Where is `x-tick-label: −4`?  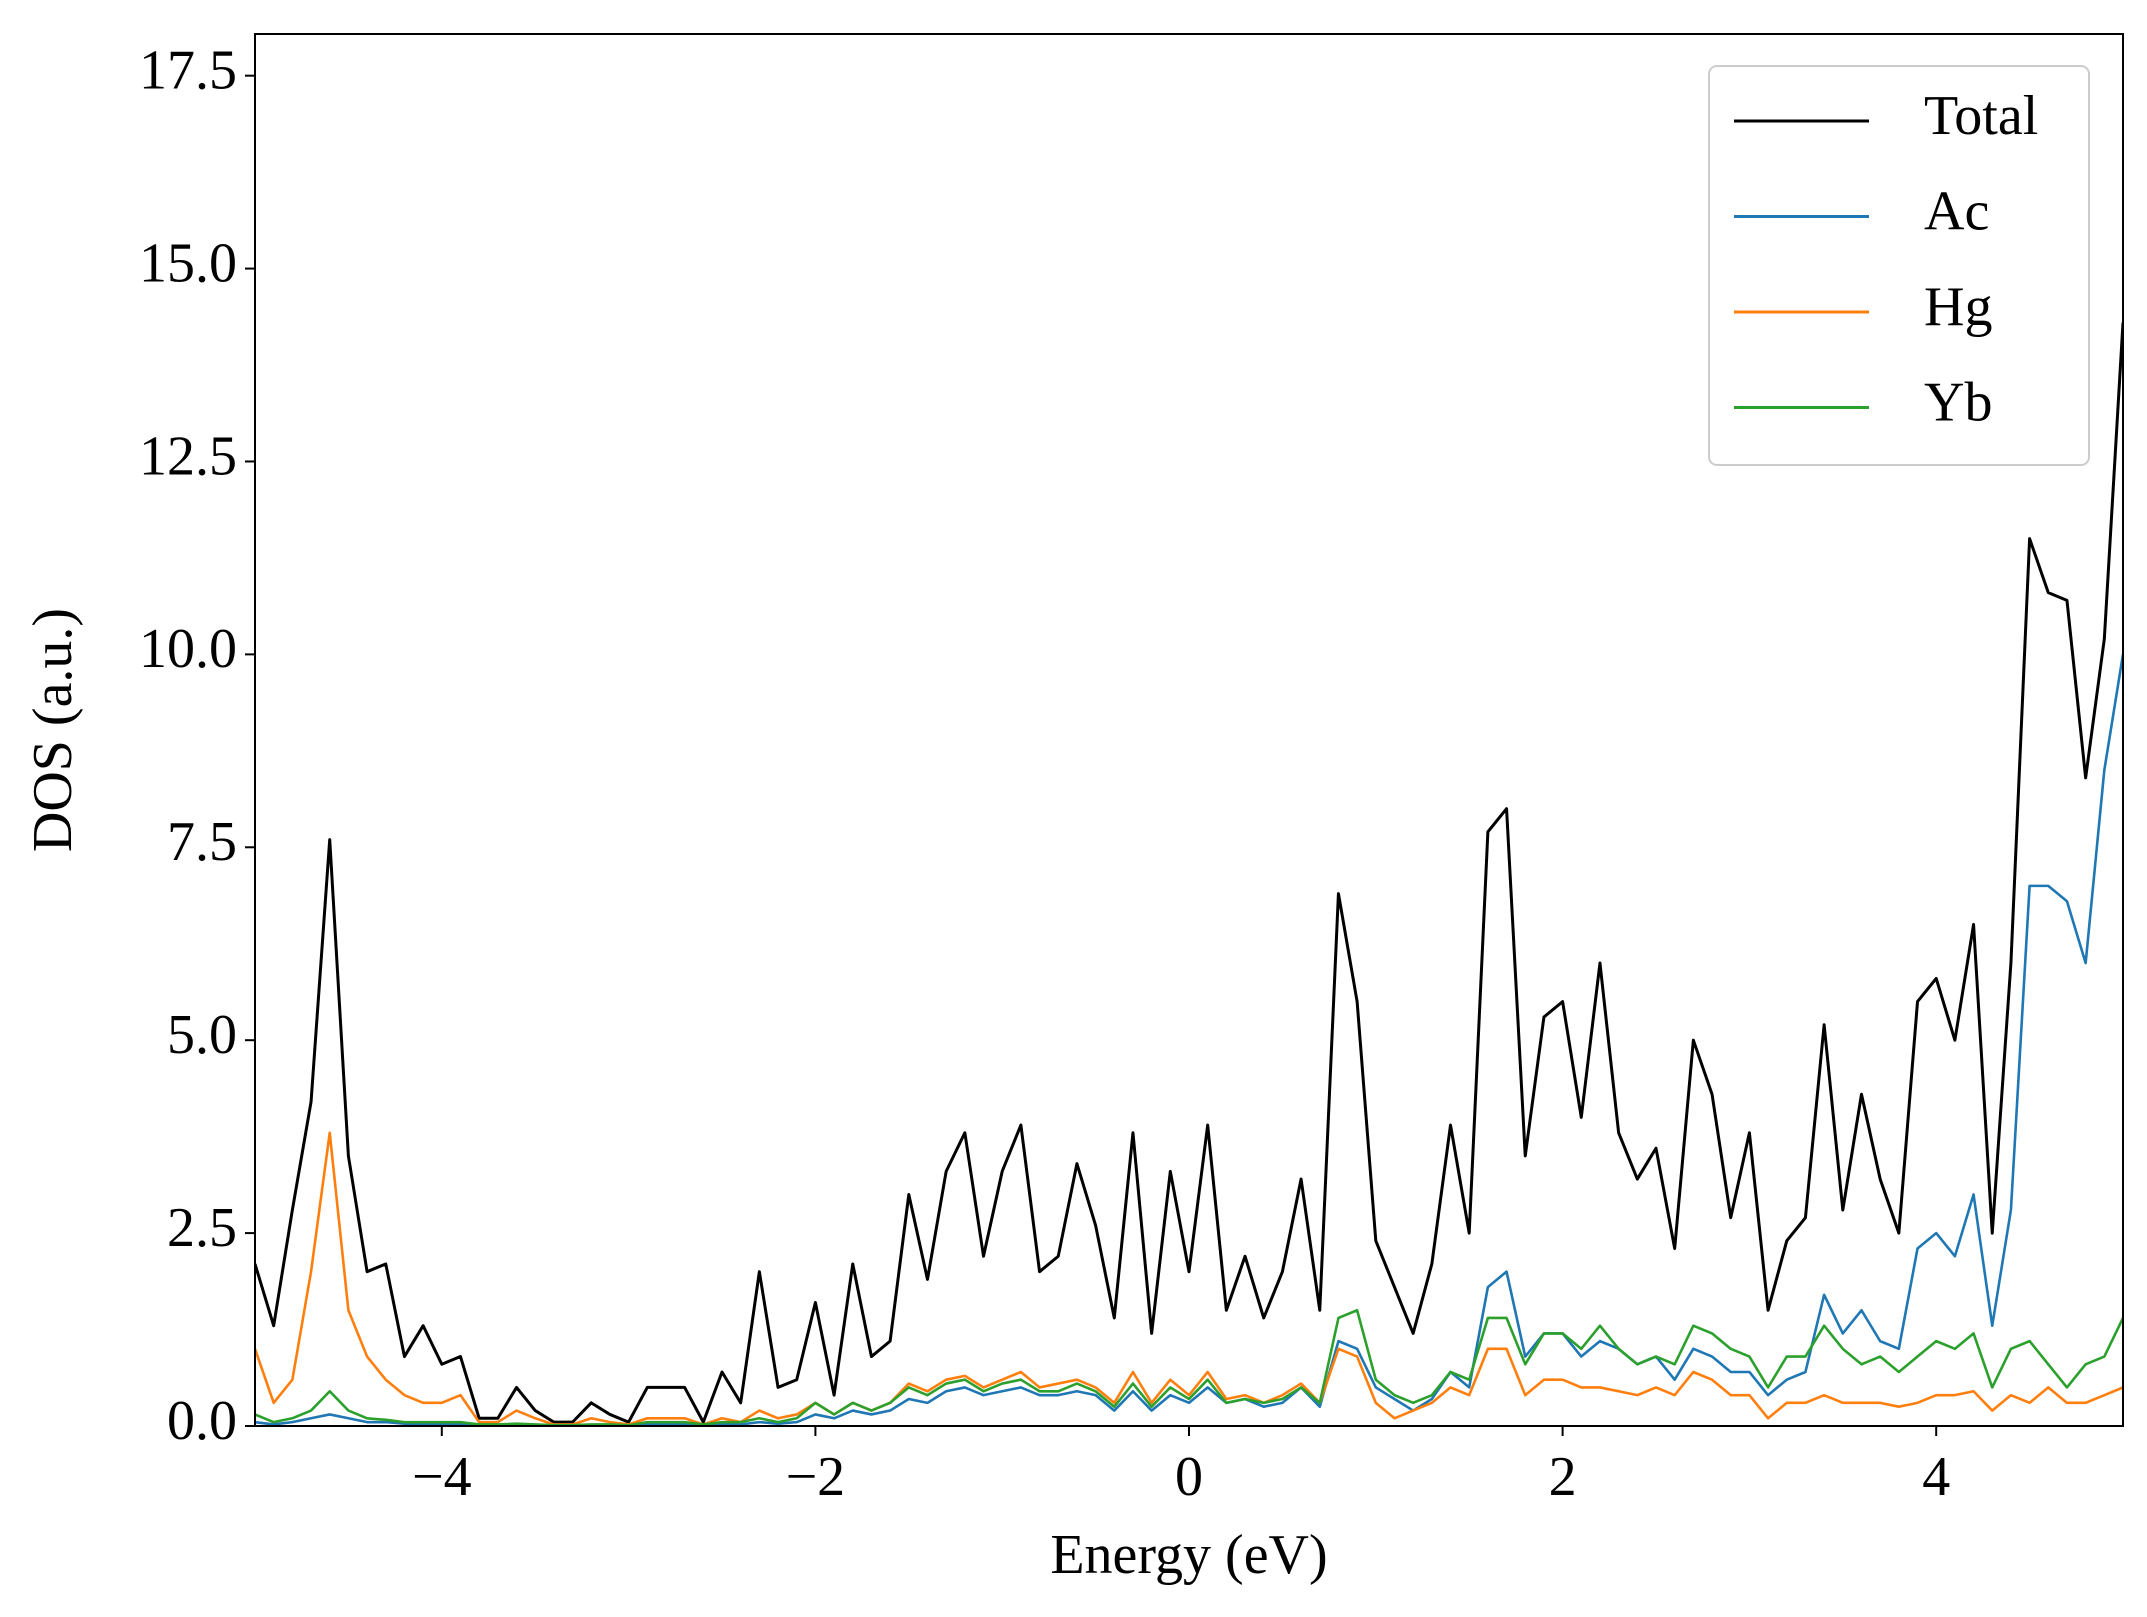
x-tick-label: −4 is located at coordinates (442, 1477).